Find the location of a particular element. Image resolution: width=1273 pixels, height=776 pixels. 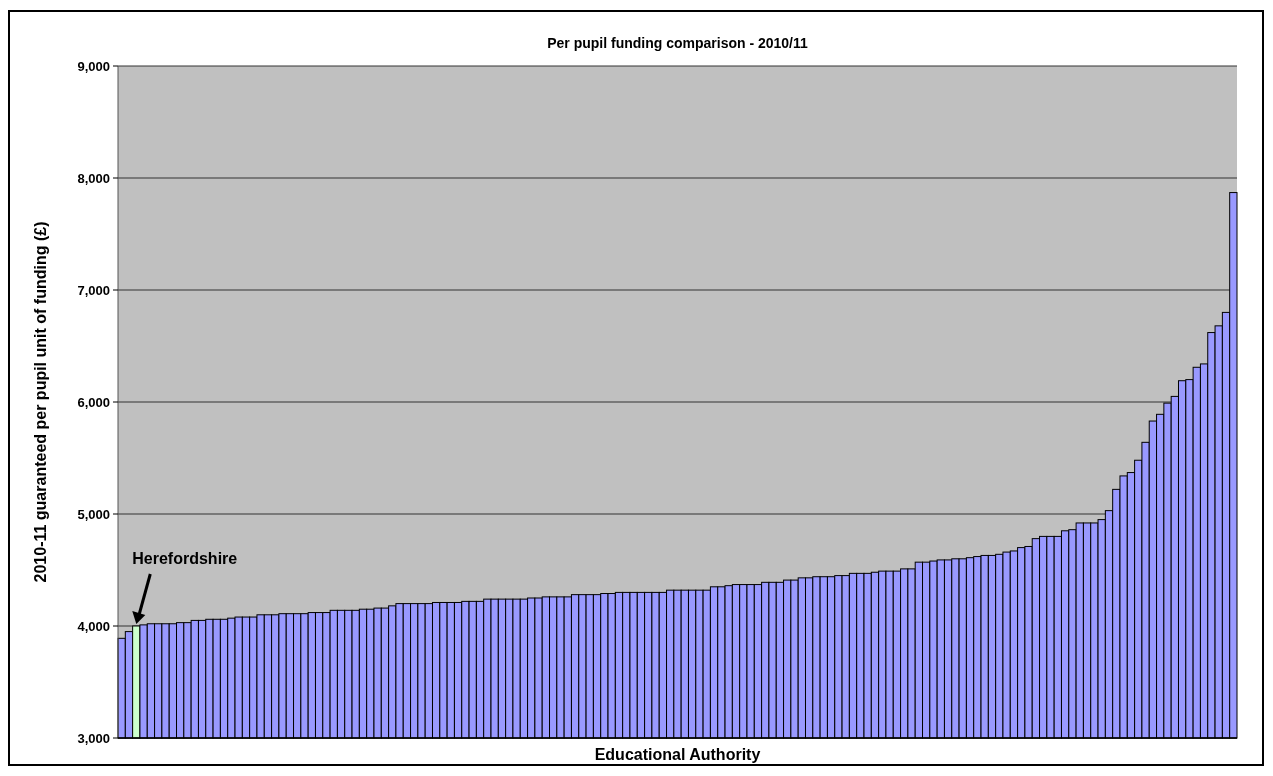

y-tick-label: 9,000 is located at coordinates (93, 66).